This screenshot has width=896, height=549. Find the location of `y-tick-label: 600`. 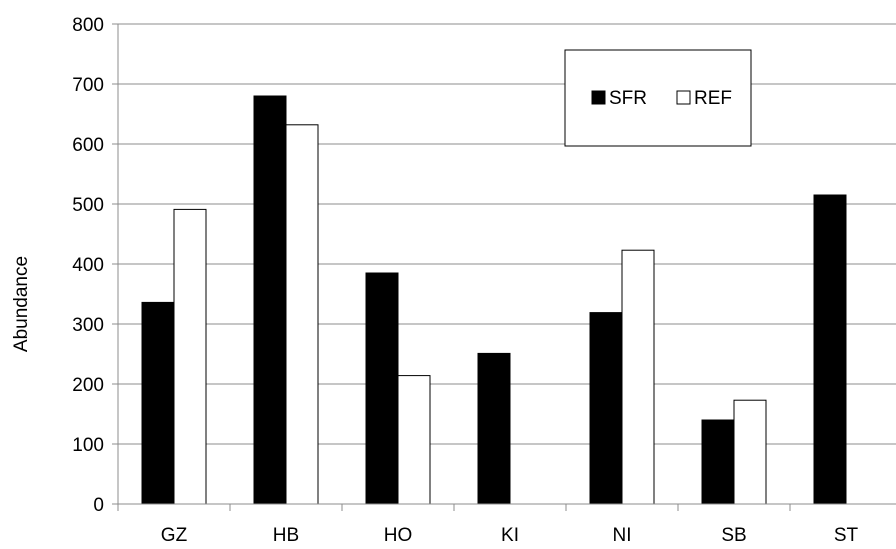

y-tick-label: 600 is located at coordinates (88, 145).